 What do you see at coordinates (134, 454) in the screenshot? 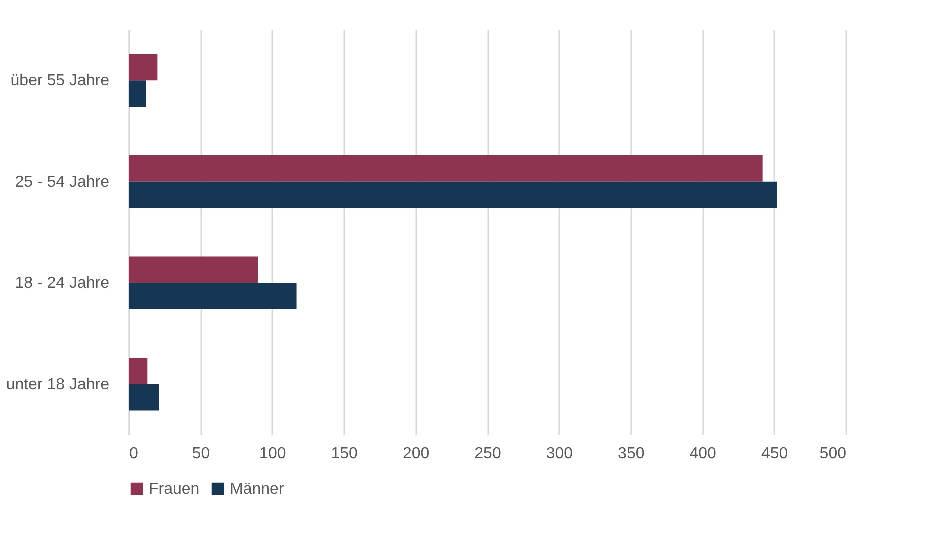
I see `x-tick-label: 0` at bounding box center [134, 454].